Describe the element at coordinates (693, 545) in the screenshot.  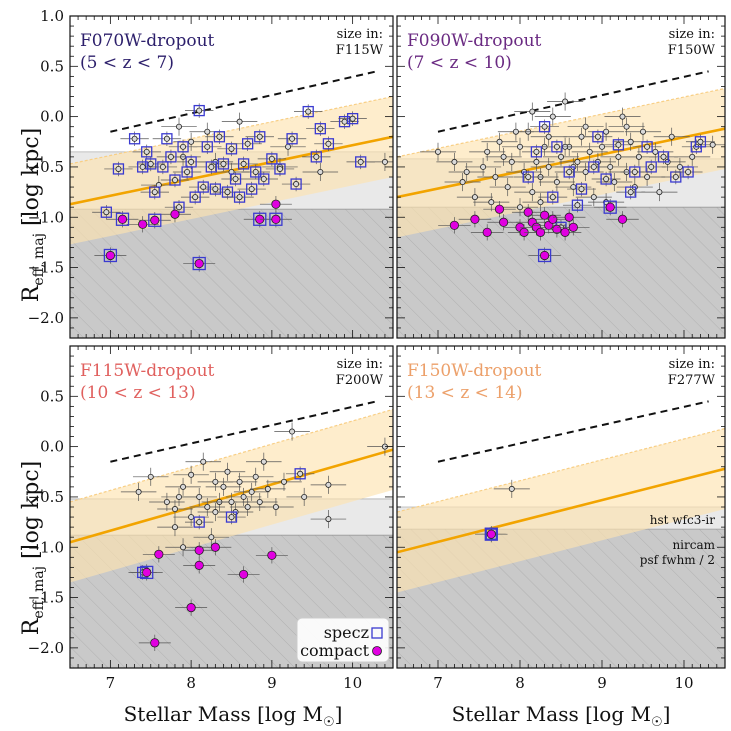
I see `nircam-limit-label: nircam` at that location.